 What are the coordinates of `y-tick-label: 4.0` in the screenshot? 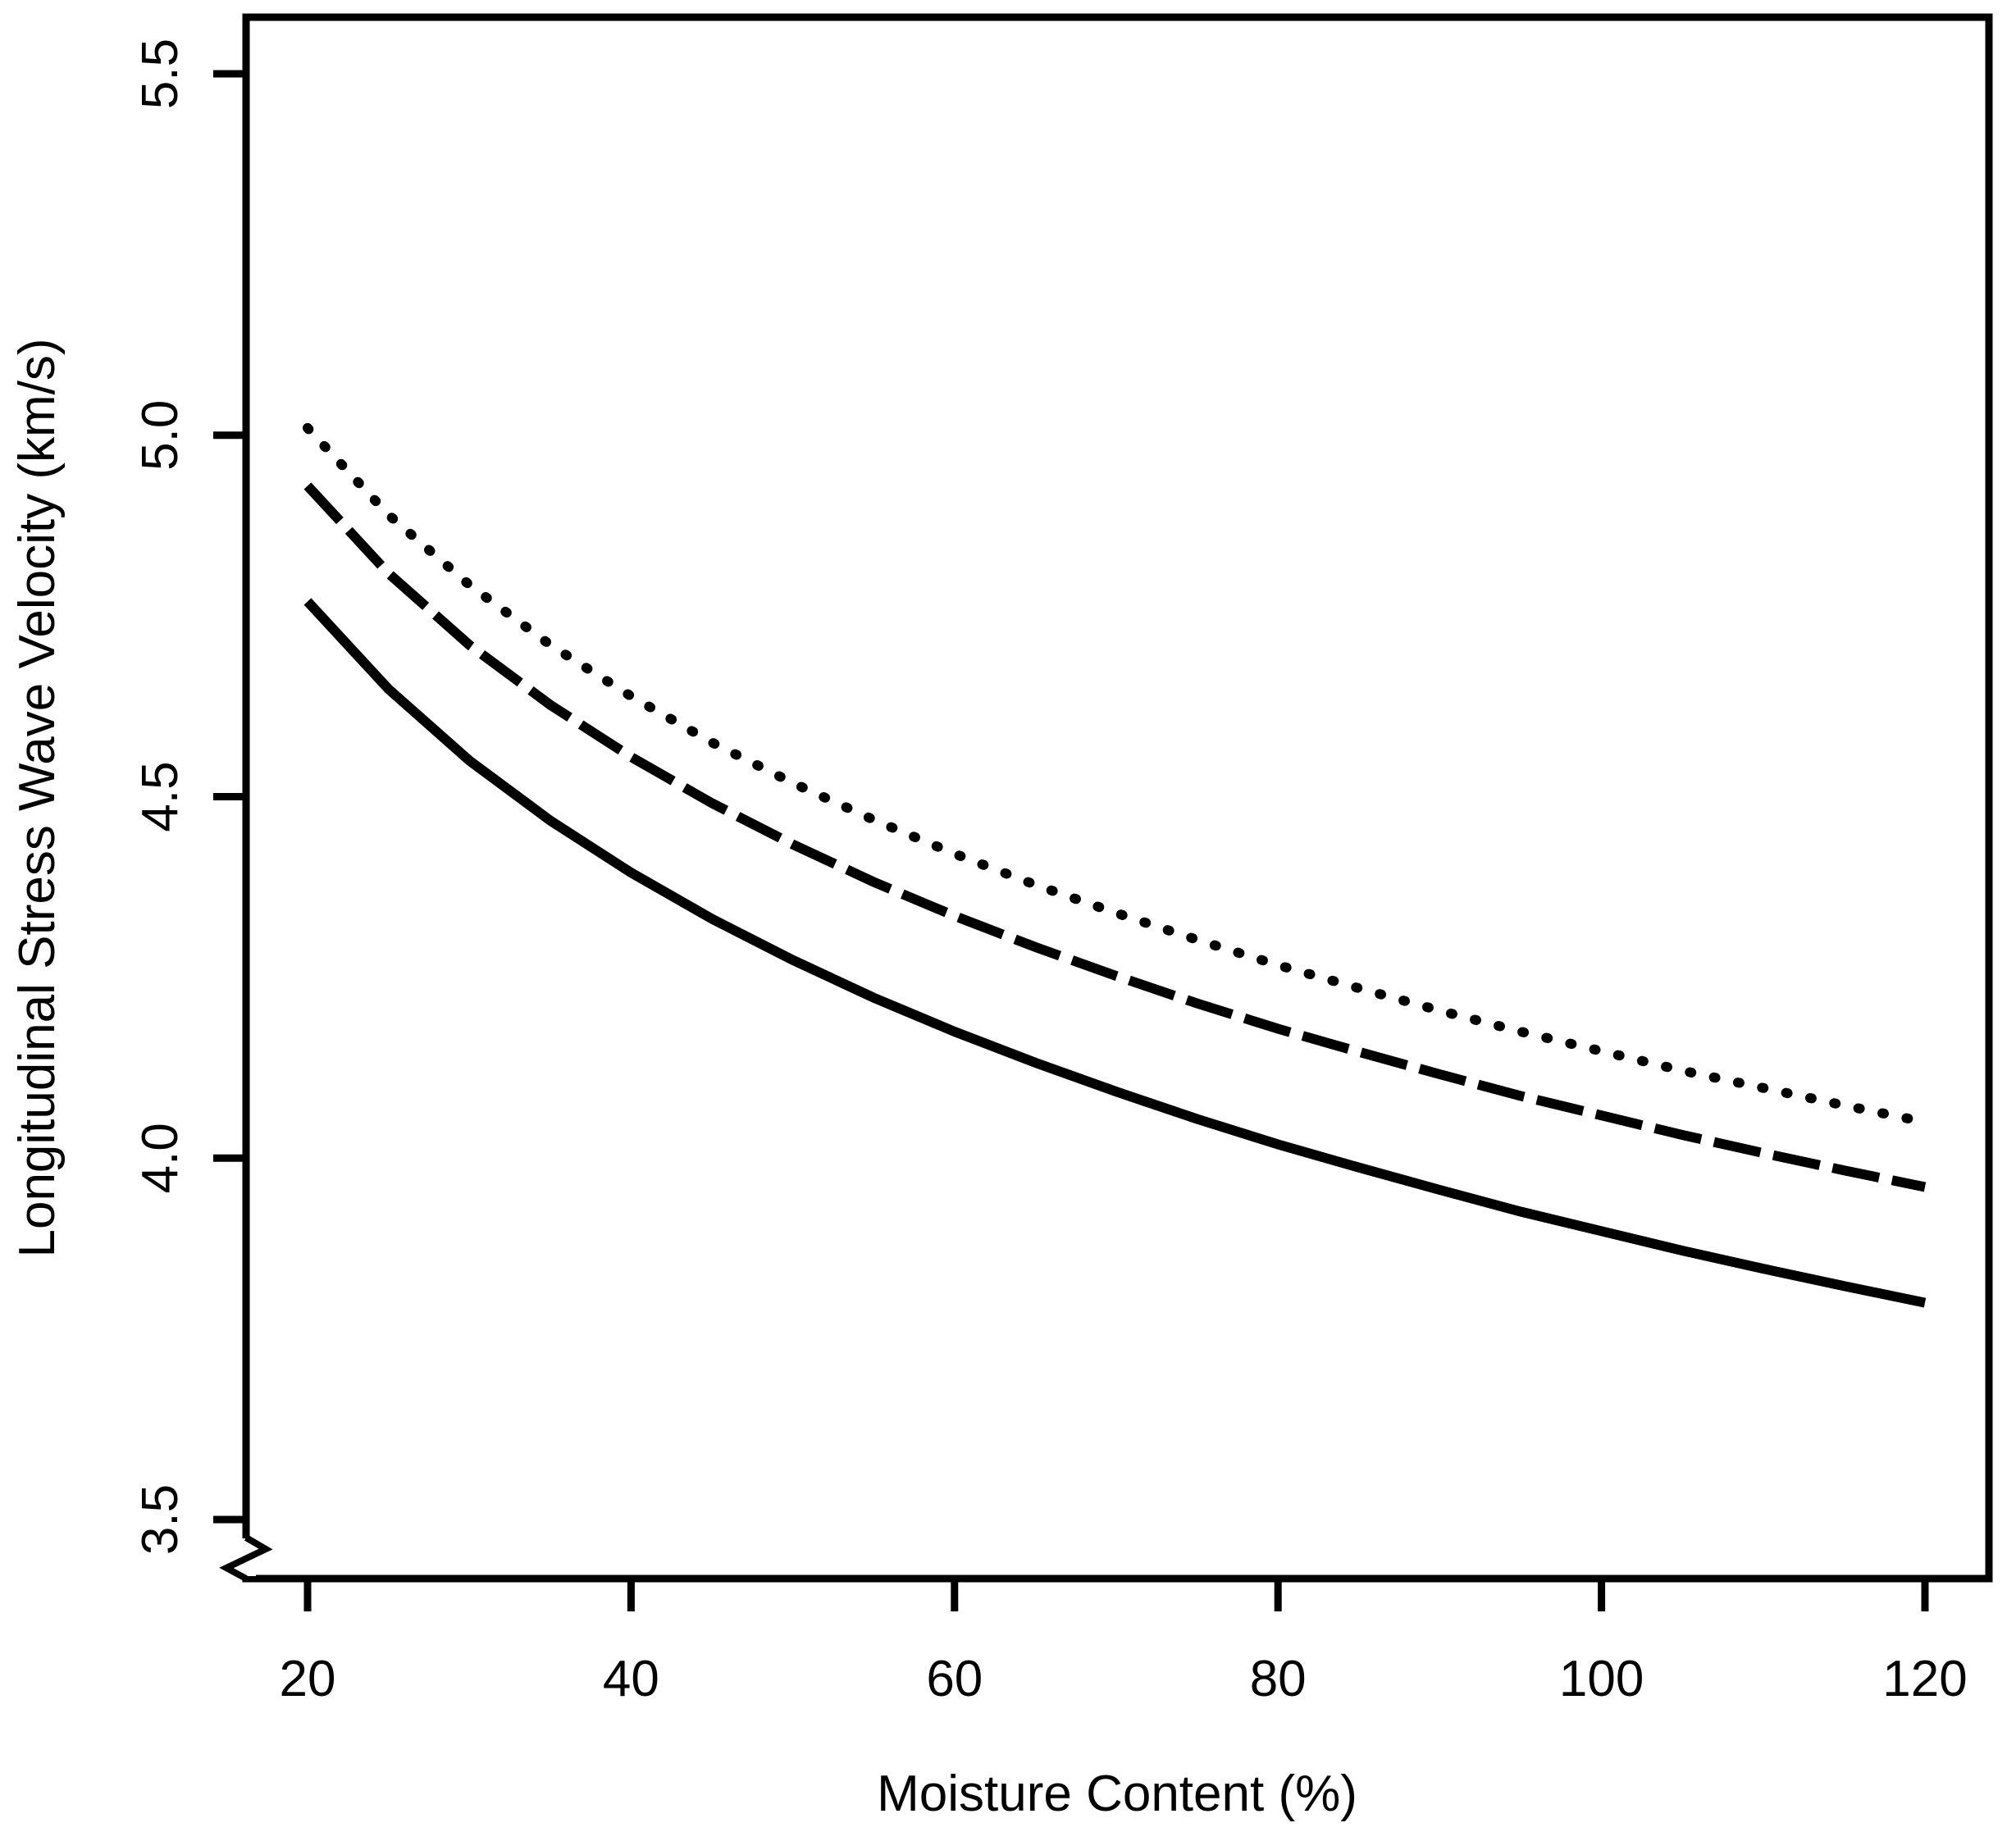 It's located at (160, 1158).